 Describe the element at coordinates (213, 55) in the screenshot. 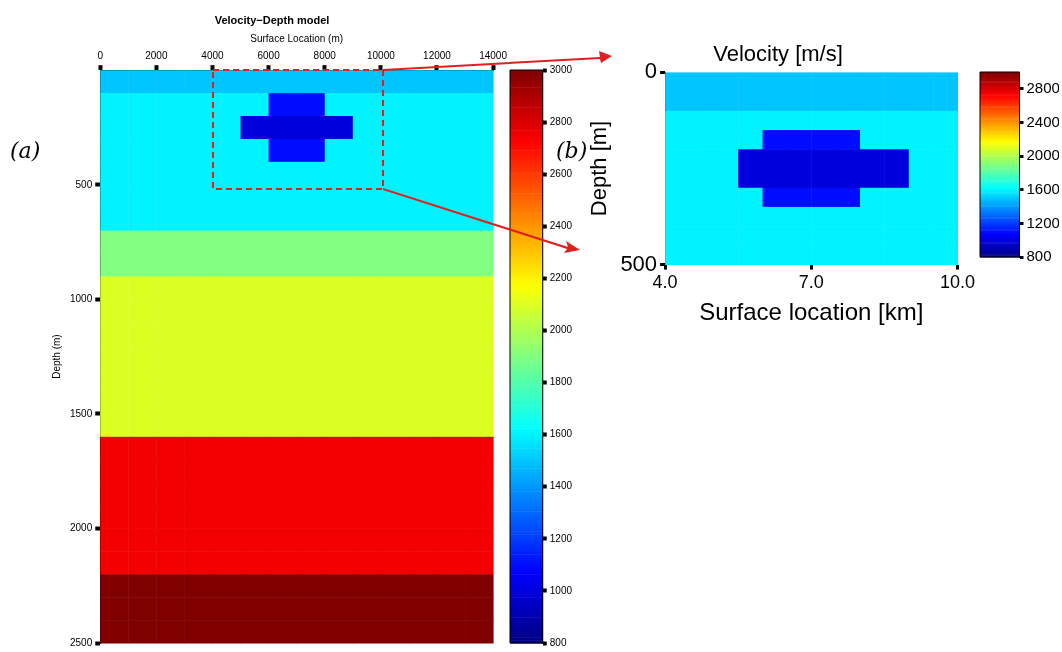

I see `x-tick-label: 4000` at that location.